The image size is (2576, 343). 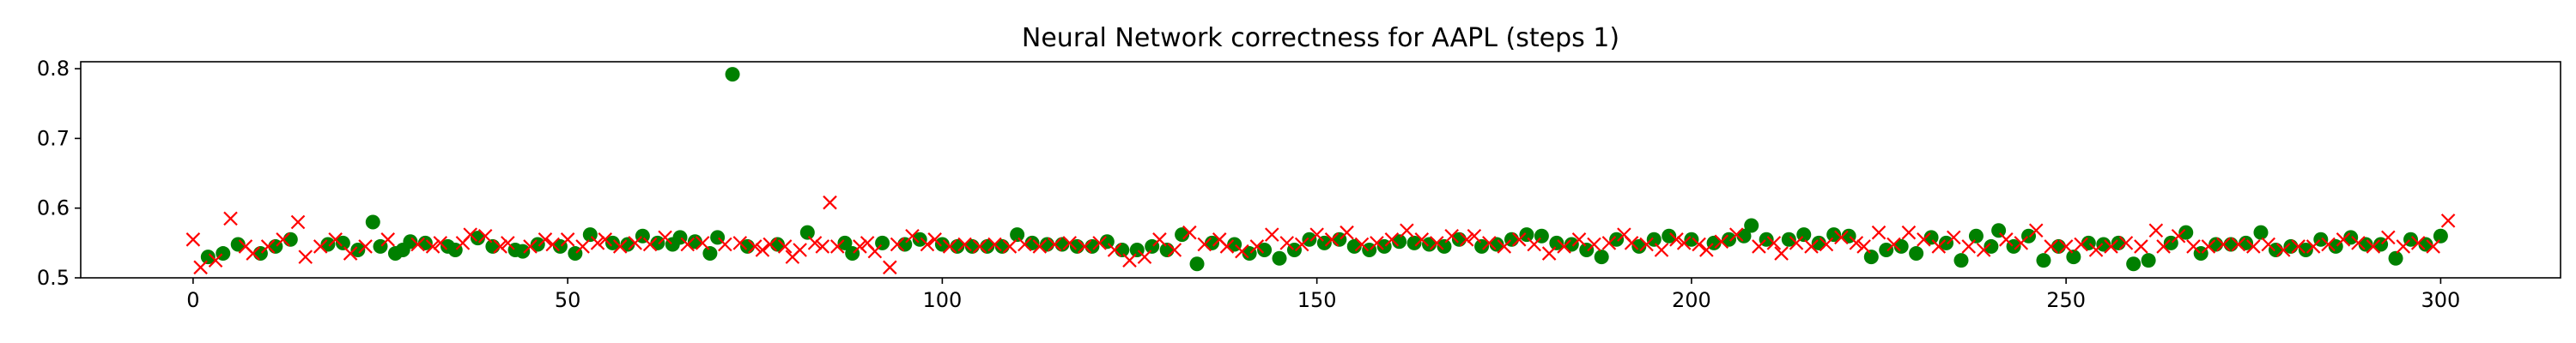 I want to click on y-tick-label: 0.6, so click(x=53, y=208).